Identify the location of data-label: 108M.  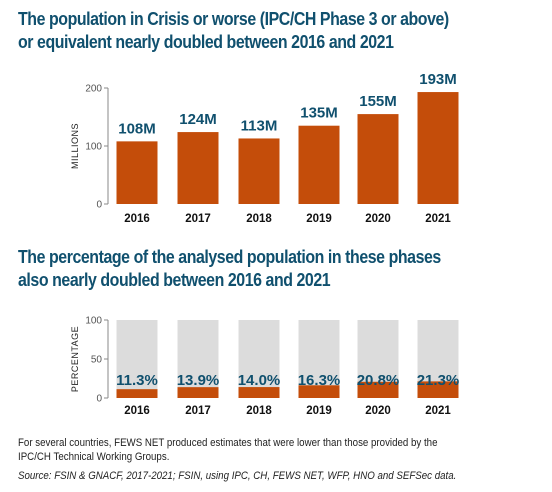
(137, 128).